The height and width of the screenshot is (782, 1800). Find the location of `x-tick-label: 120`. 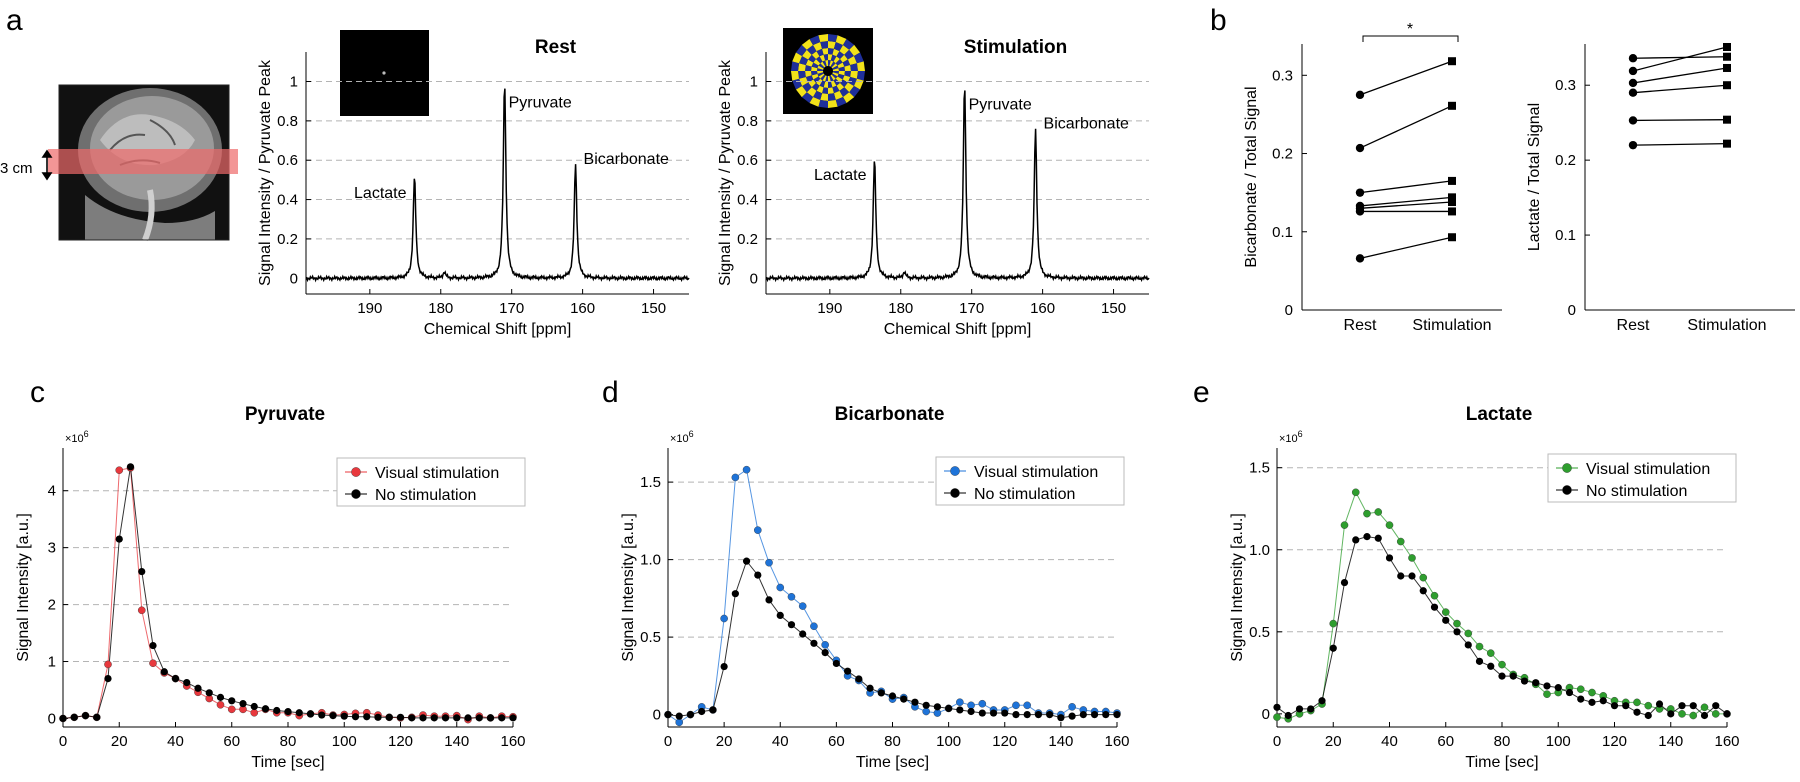

x-tick-label: 120 is located at coordinates (1004, 741).